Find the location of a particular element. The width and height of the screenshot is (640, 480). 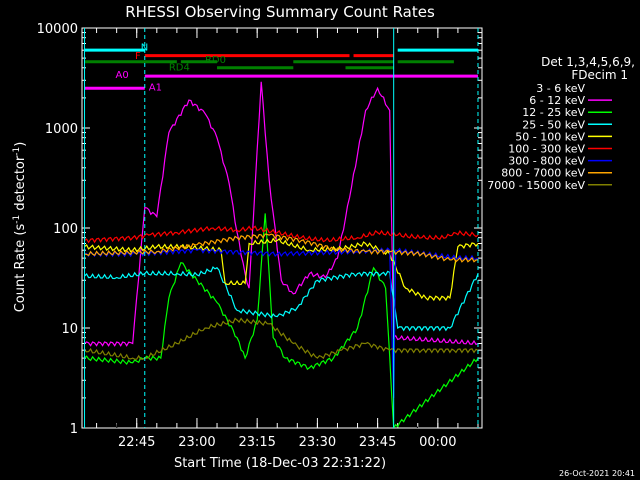

x-tick-label: 22:45 is located at coordinates (136, 442).